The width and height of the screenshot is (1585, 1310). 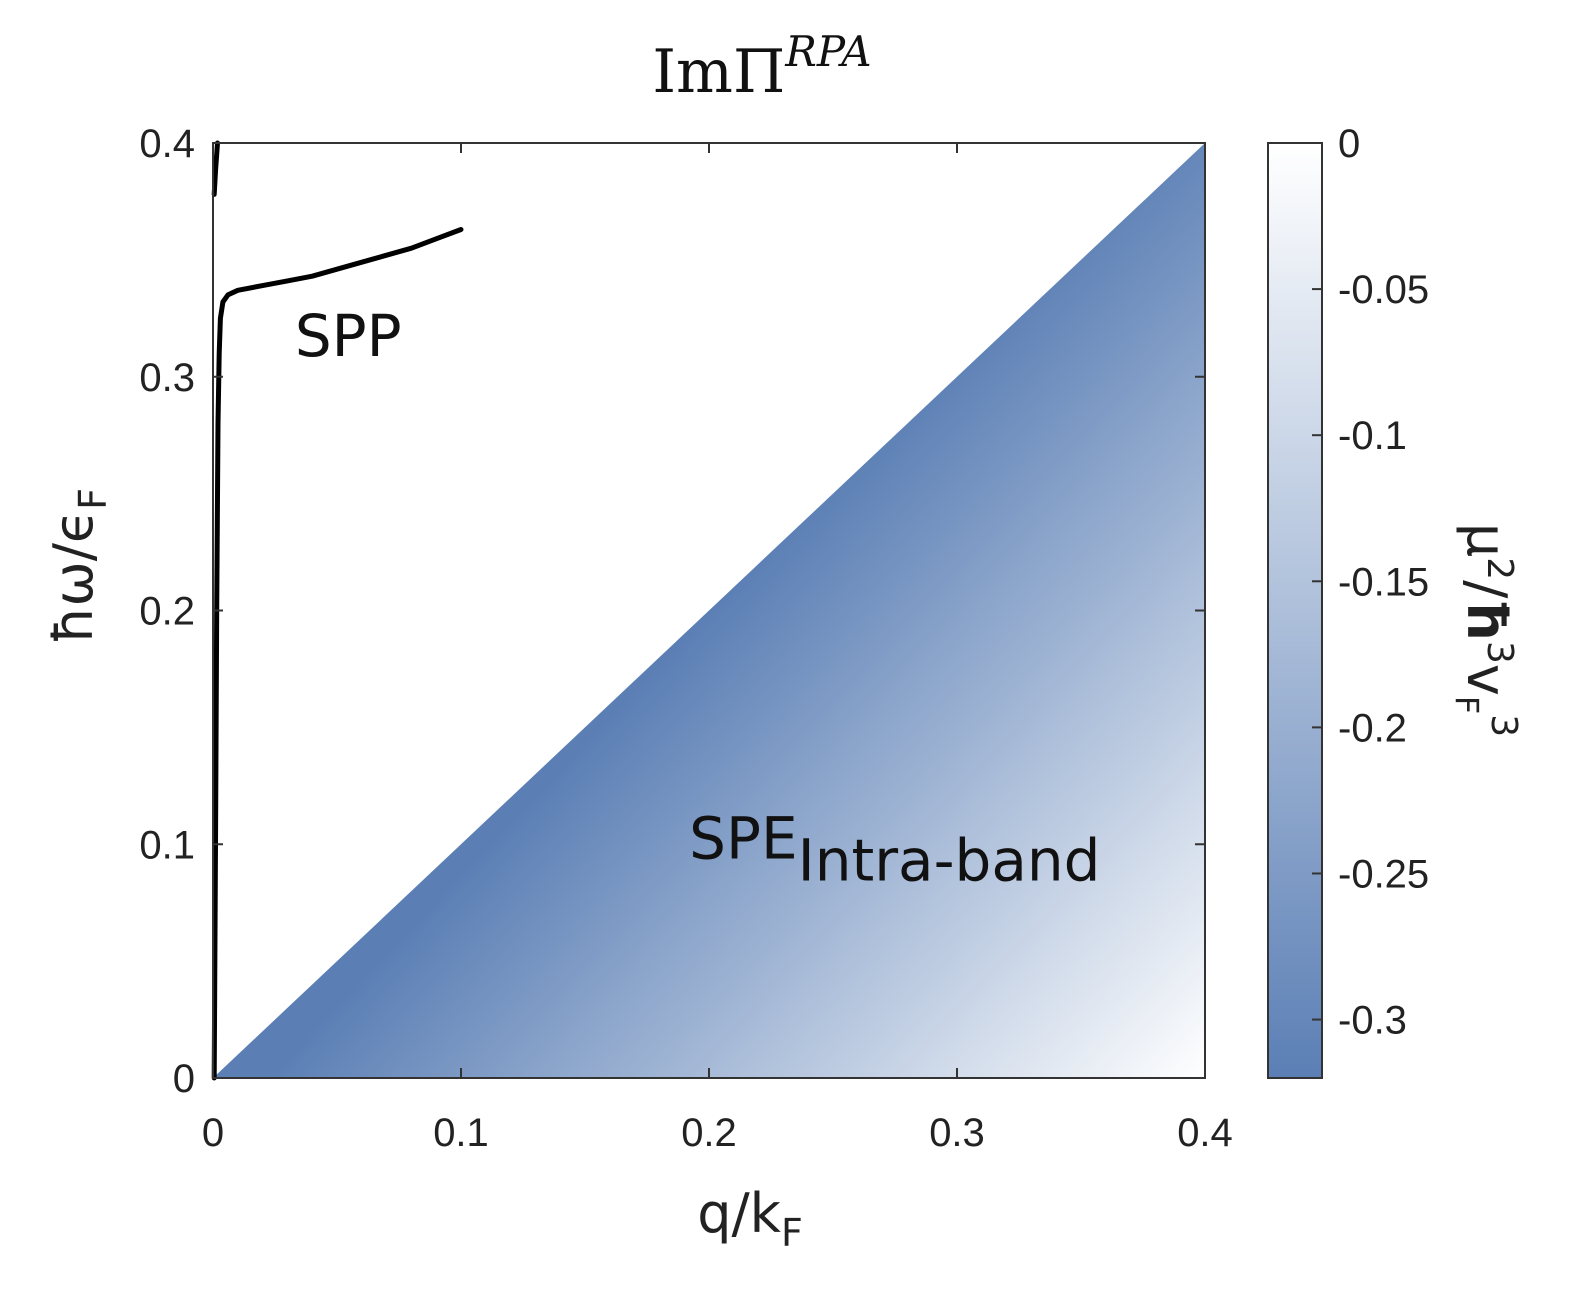 I want to click on colorbar-tick-label: -0.15, so click(x=1383, y=582).